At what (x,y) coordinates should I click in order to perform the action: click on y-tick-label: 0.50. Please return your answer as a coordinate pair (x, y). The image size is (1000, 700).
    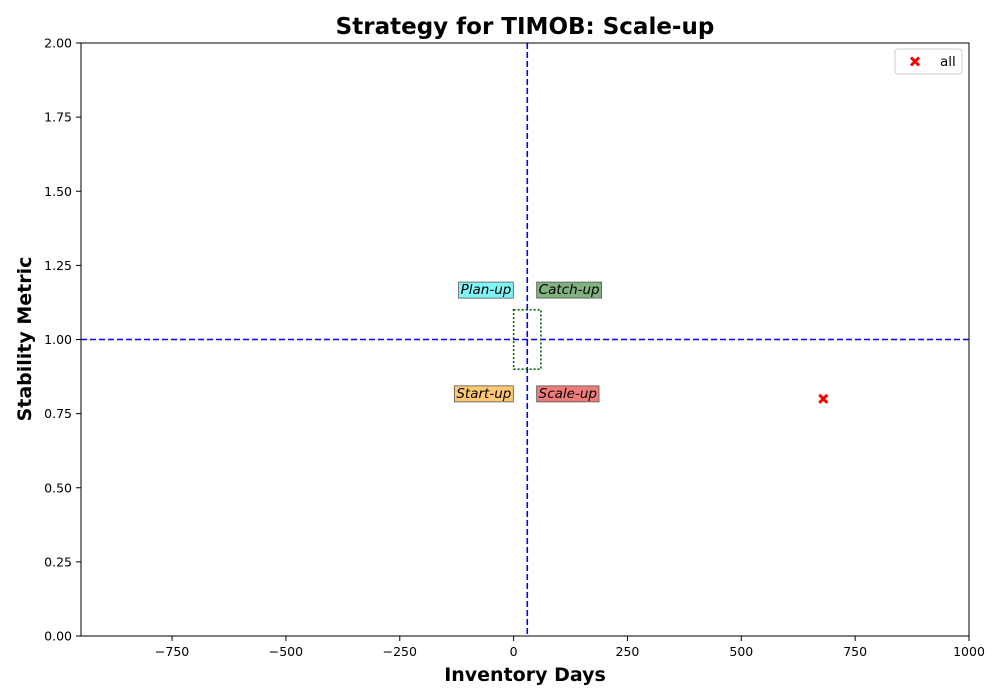
    Looking at the image, I should click on (58, 487).